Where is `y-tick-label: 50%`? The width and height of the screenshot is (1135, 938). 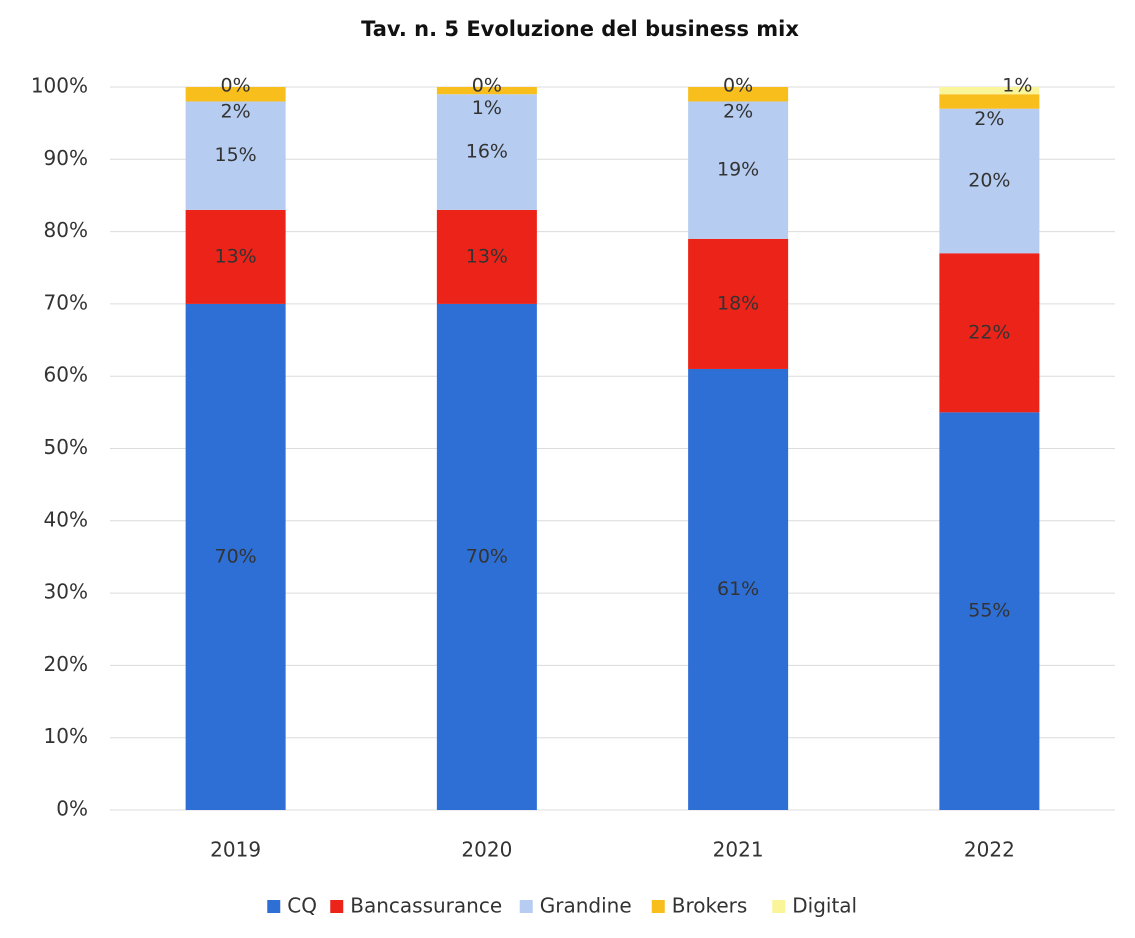
y-tick-label: 50% is located at coordinates (66, 447).